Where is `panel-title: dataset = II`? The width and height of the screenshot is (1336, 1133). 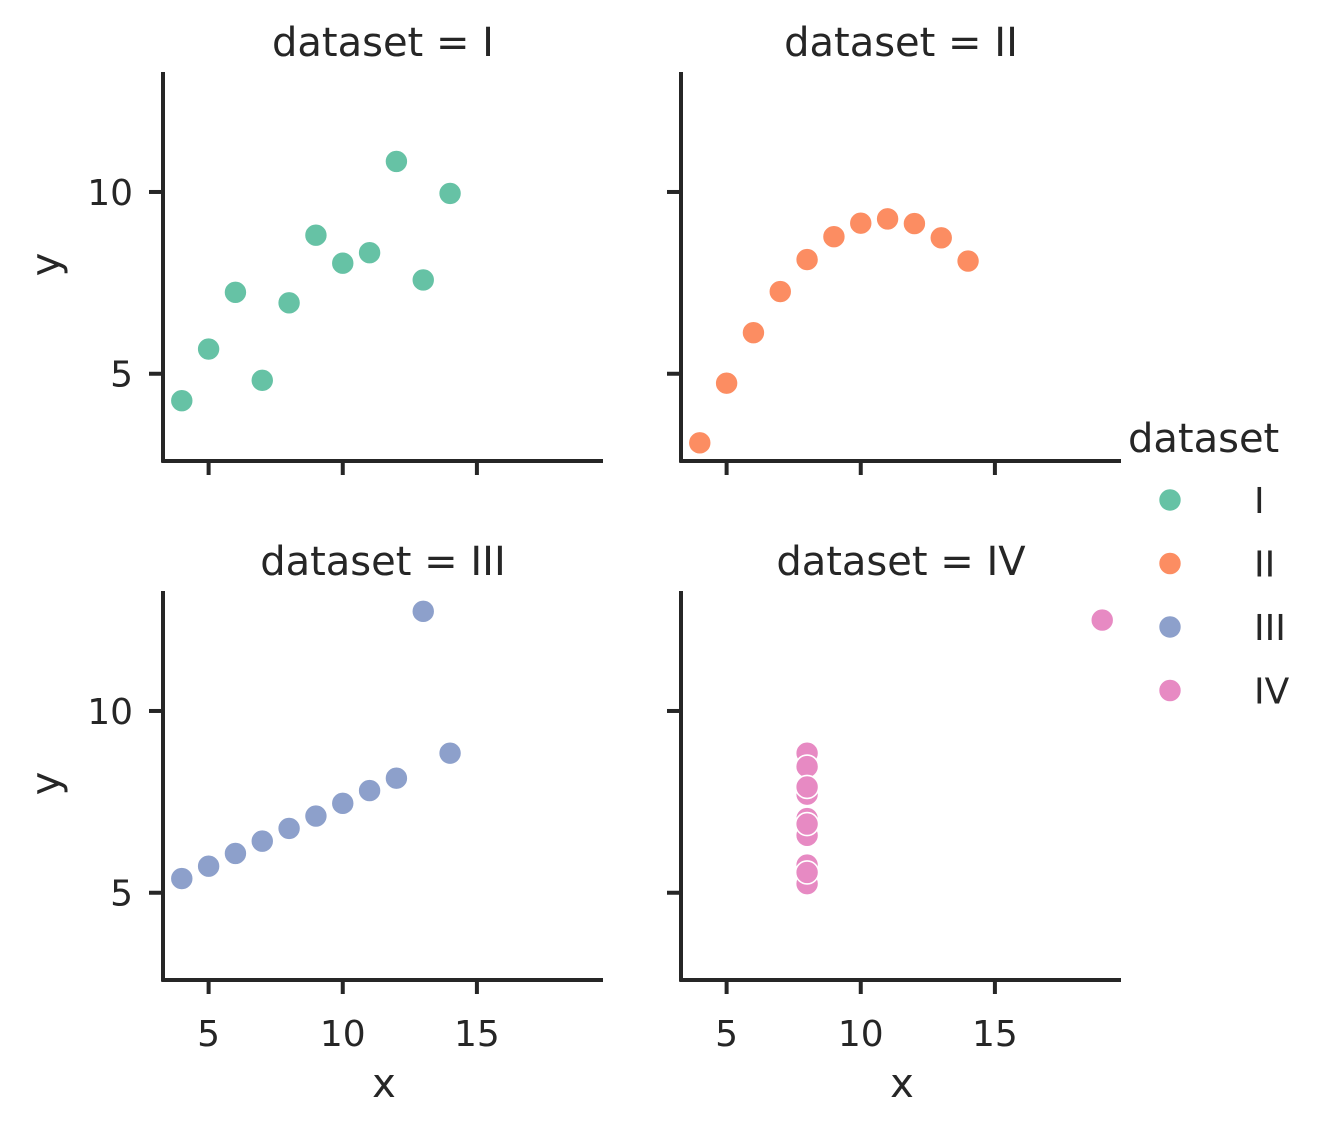
panel-title: dataset = II is located at coordinates (901, 43).